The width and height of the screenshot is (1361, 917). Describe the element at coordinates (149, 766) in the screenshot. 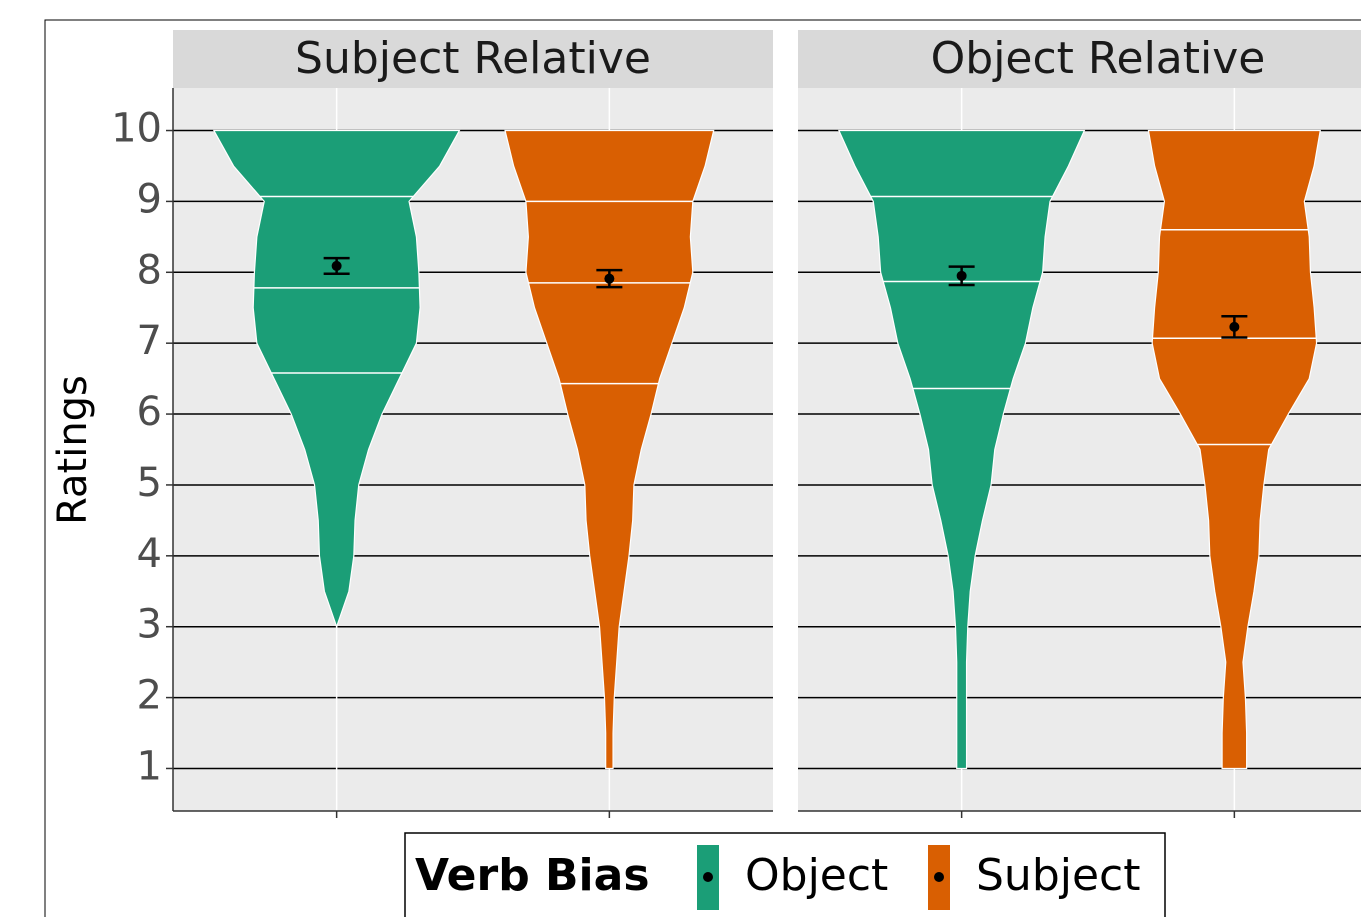

I see `y-tick-label: 1` at that location.